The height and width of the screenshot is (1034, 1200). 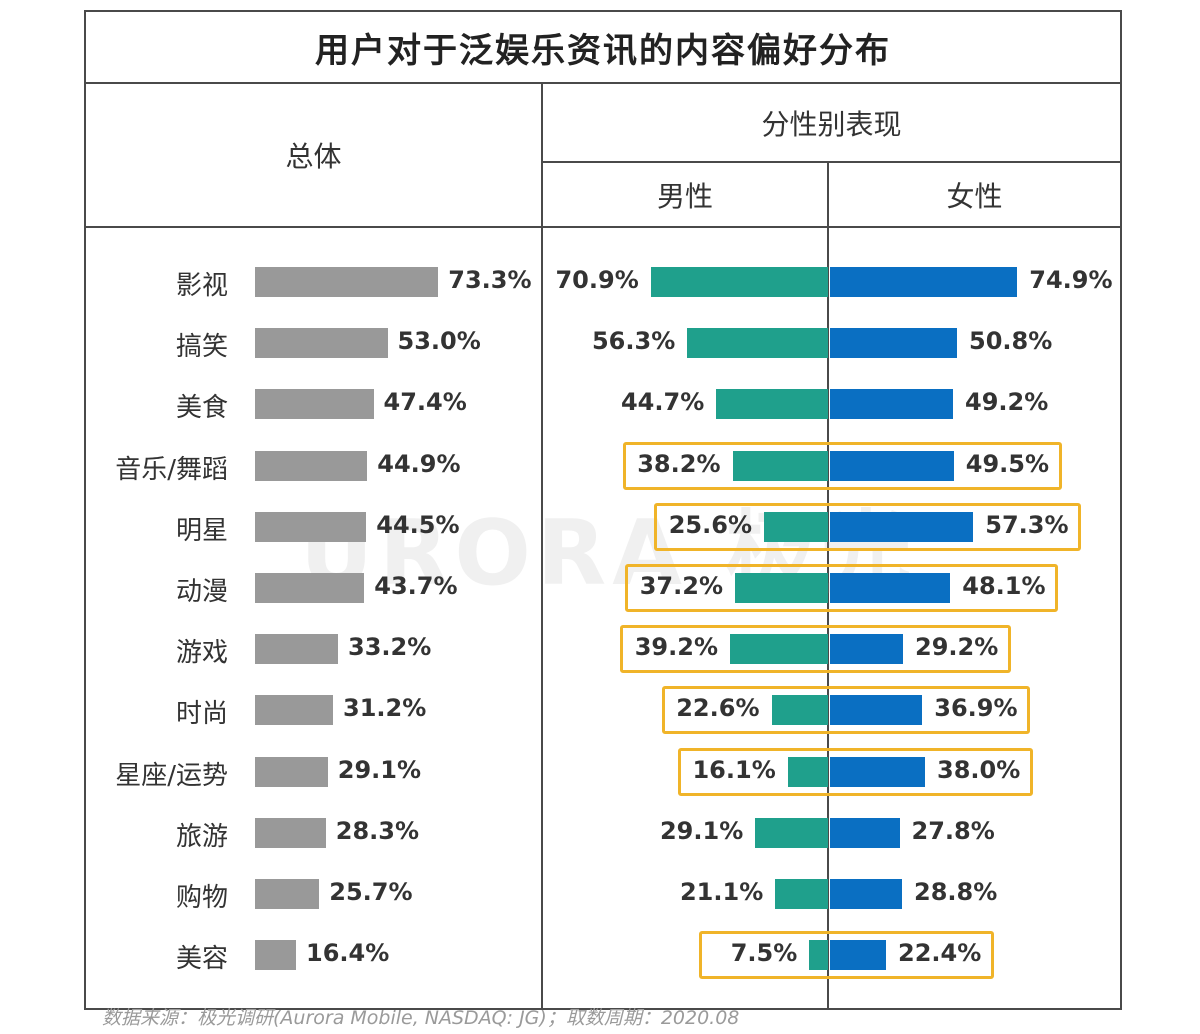 I want to click on overall-value-label: 16.4%, so click(x=348, y=953).